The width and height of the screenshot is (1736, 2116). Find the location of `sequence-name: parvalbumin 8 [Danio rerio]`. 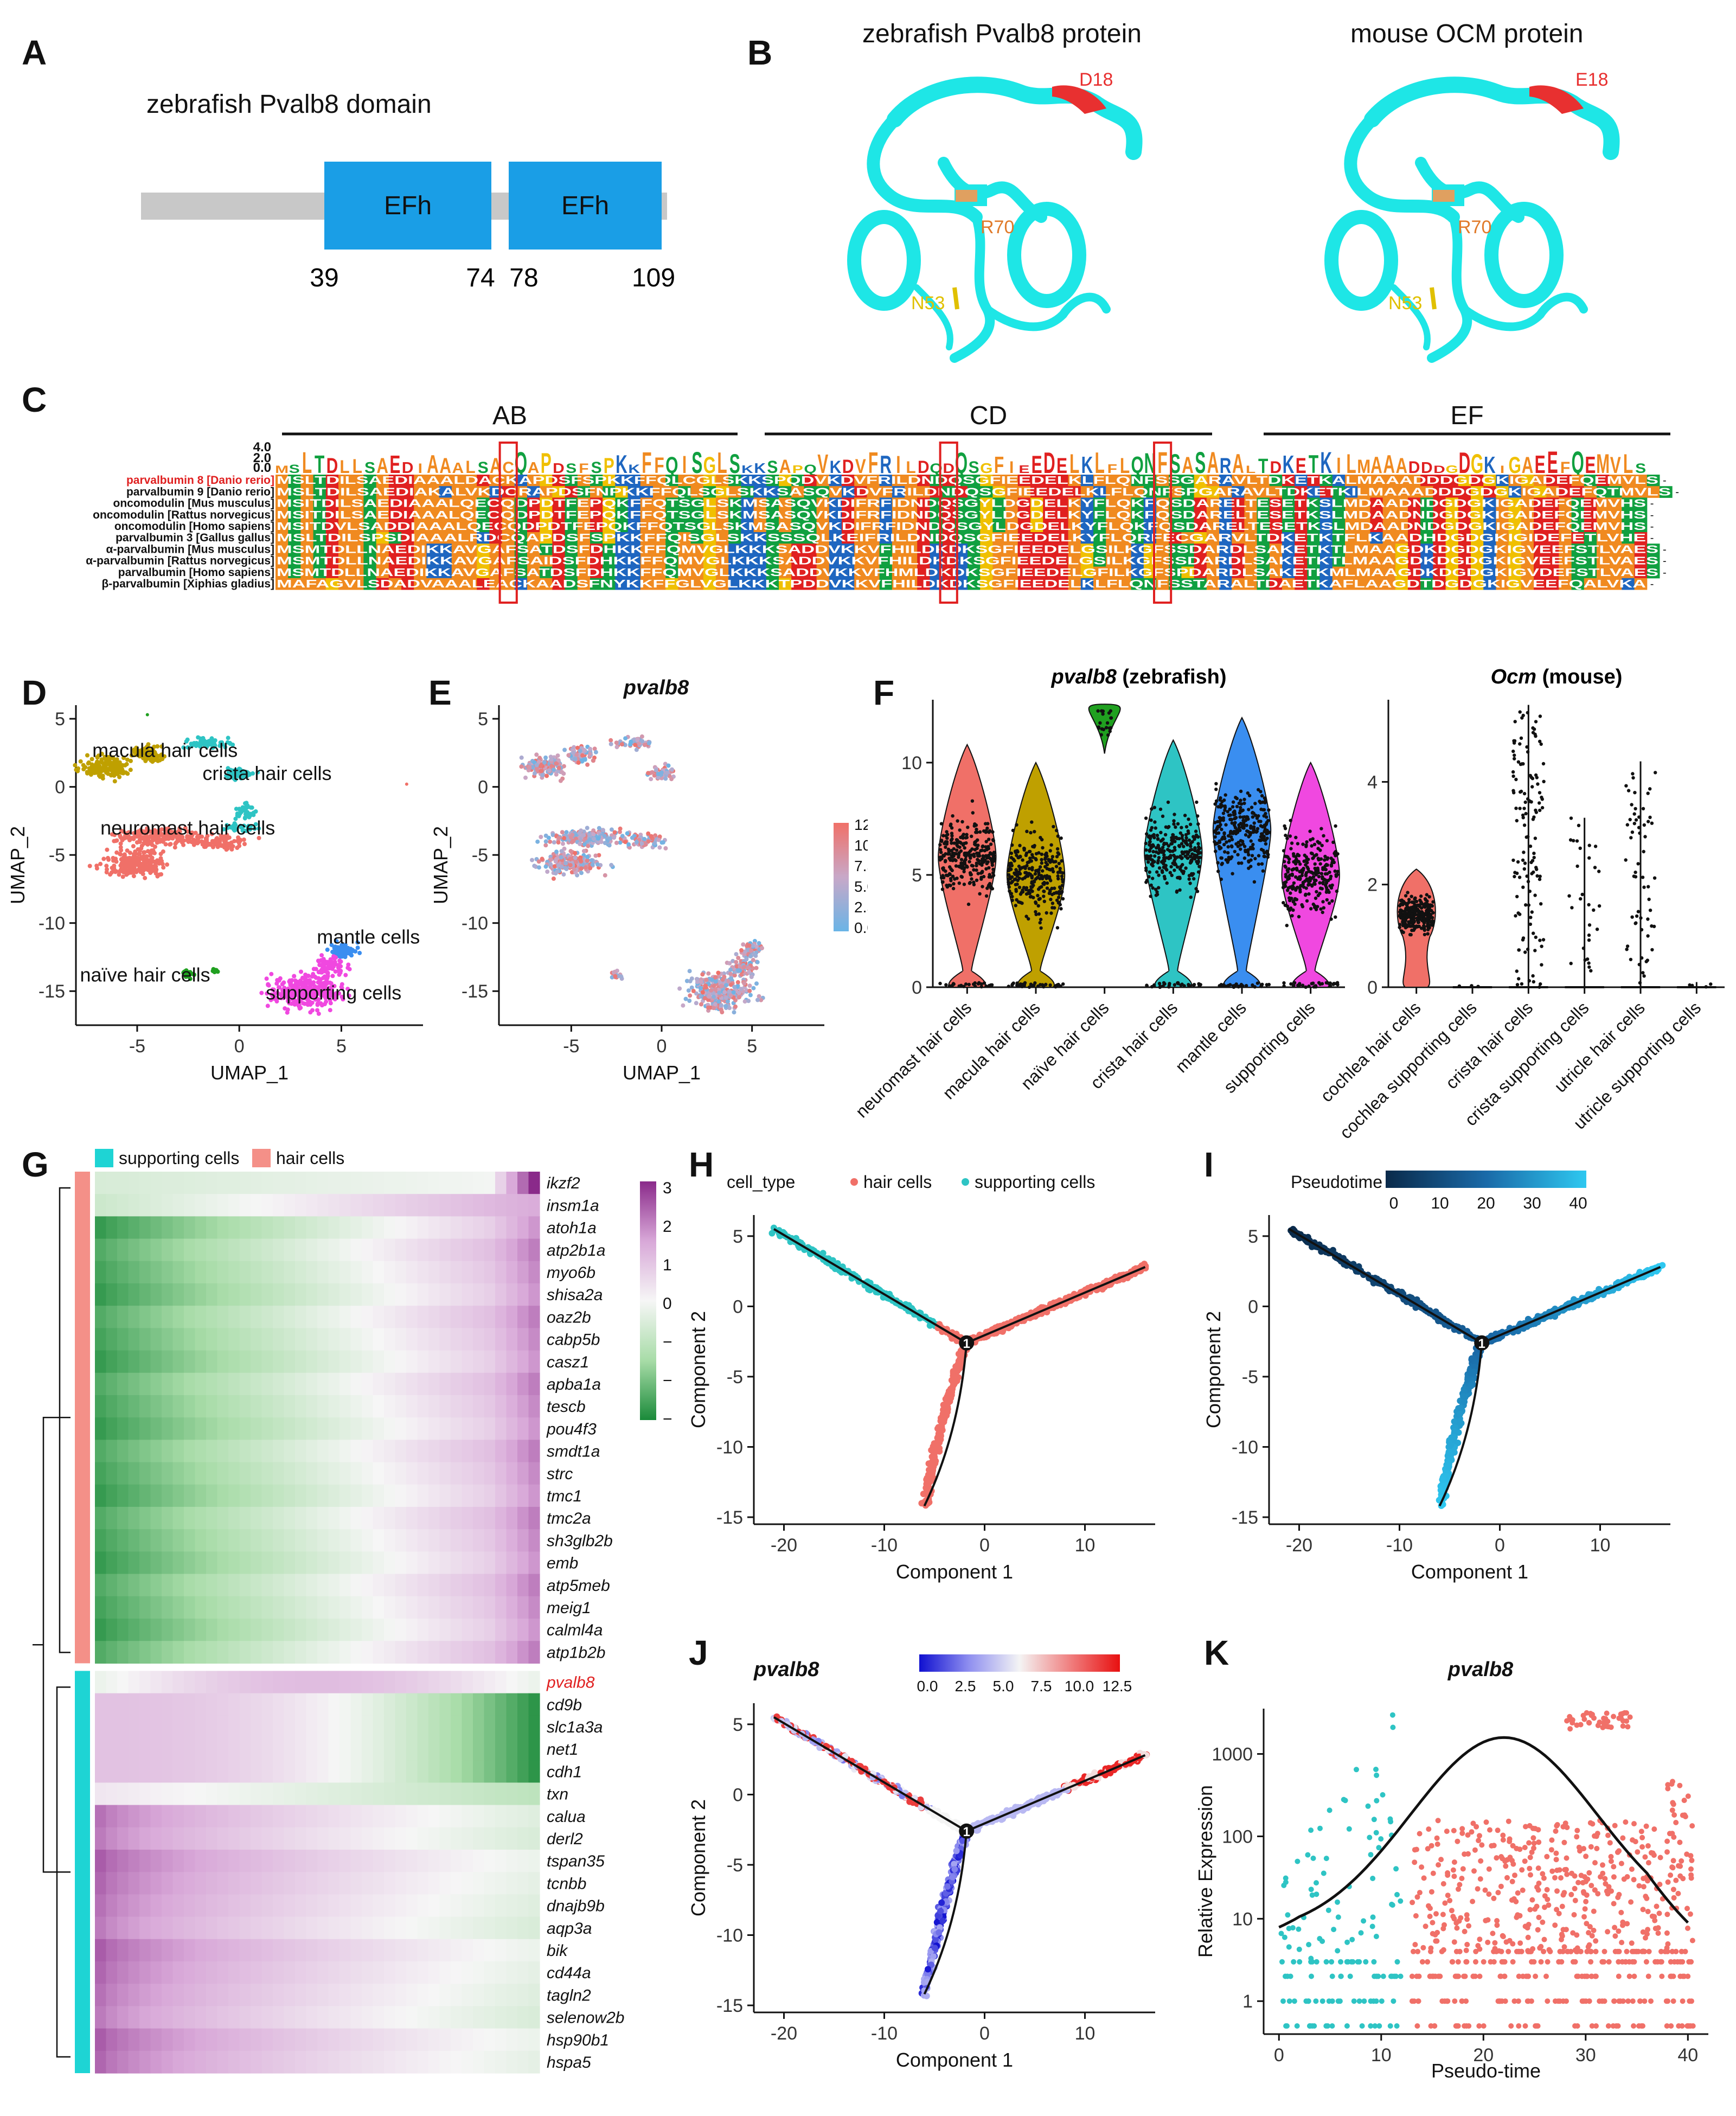

sequence-name: parvalbumin 8 [Danio rerio] is located at coordinates (200, 480).